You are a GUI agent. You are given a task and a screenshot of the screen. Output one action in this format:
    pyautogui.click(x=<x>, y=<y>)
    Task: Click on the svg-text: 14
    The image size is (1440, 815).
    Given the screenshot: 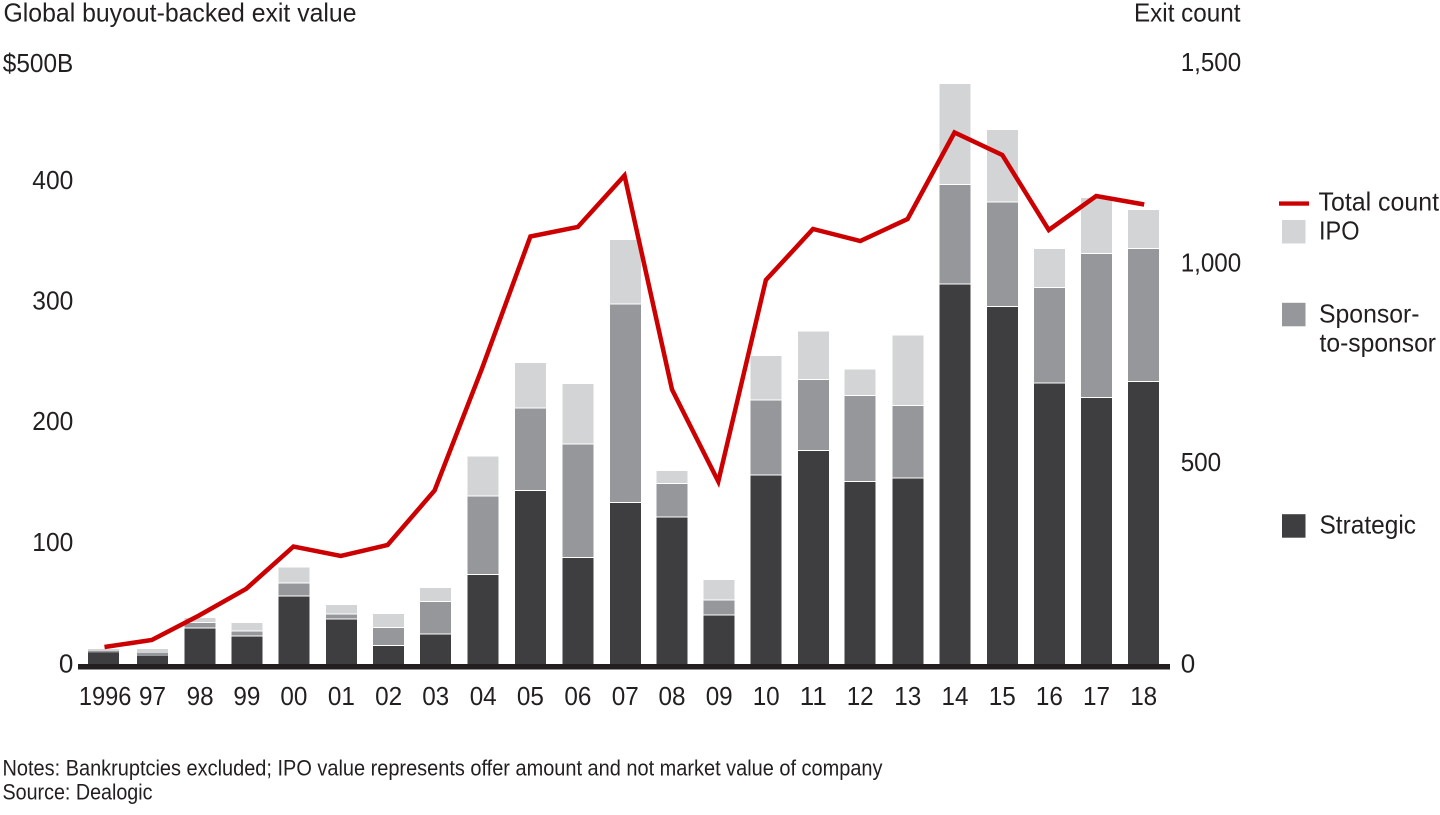 What is the action you would take?
    pyautogui.click(x=955, y=696)
    